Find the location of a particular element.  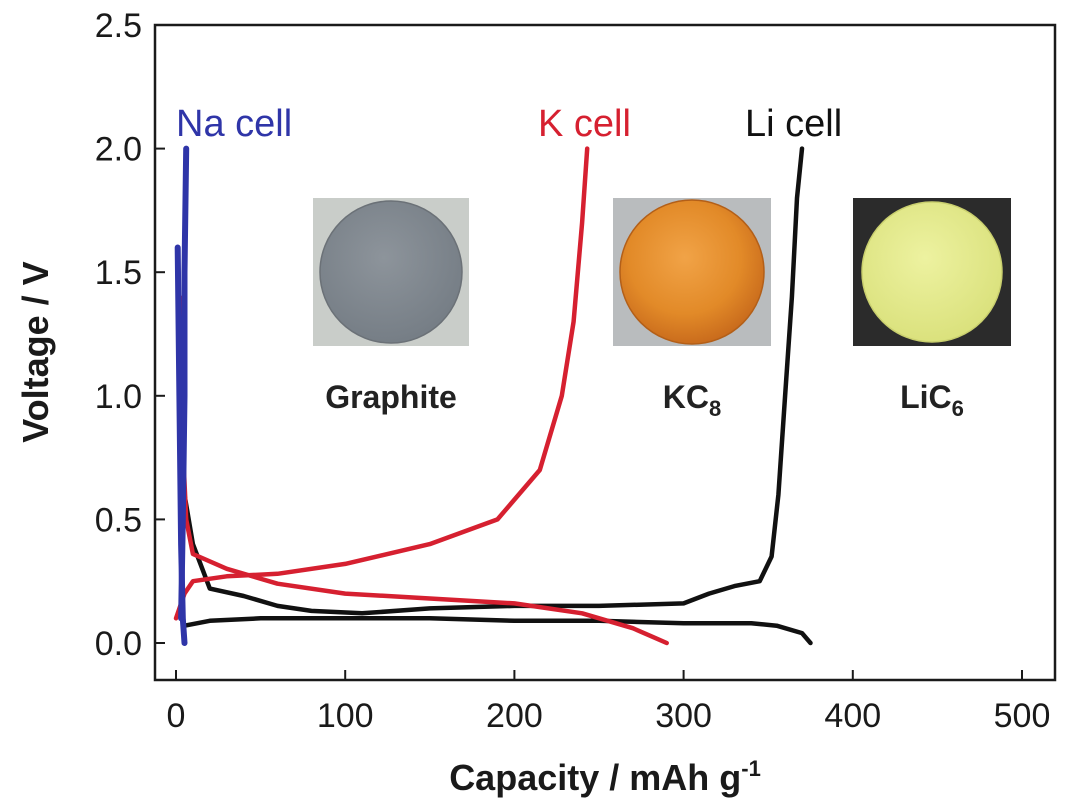

x-tick-label: 400 is located at coordinates (852, 716).